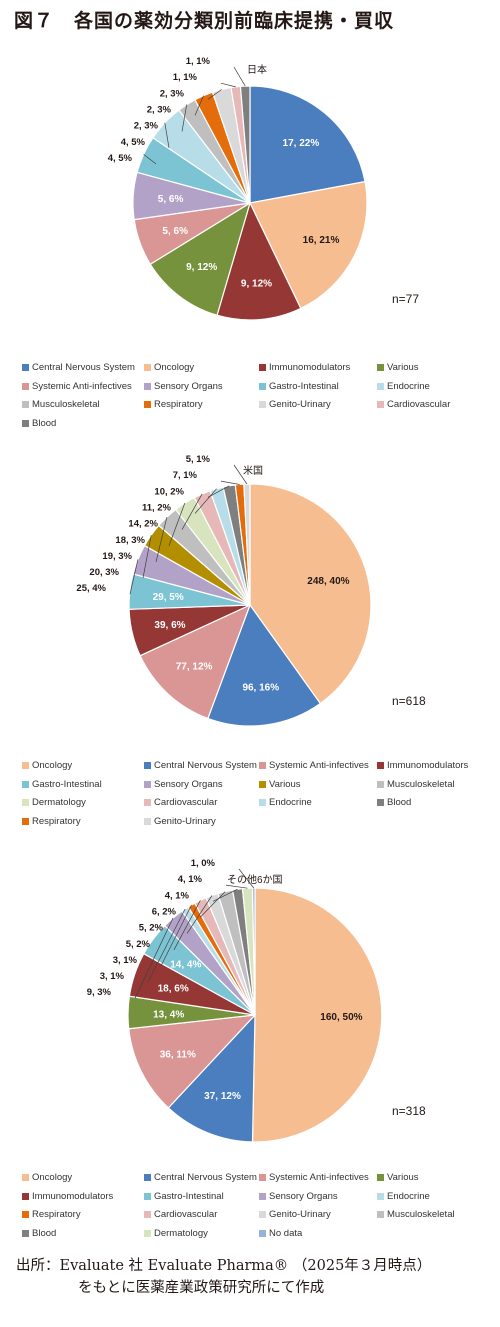  I want to click on legend-item: Cardiovascular, so click(180, 802).